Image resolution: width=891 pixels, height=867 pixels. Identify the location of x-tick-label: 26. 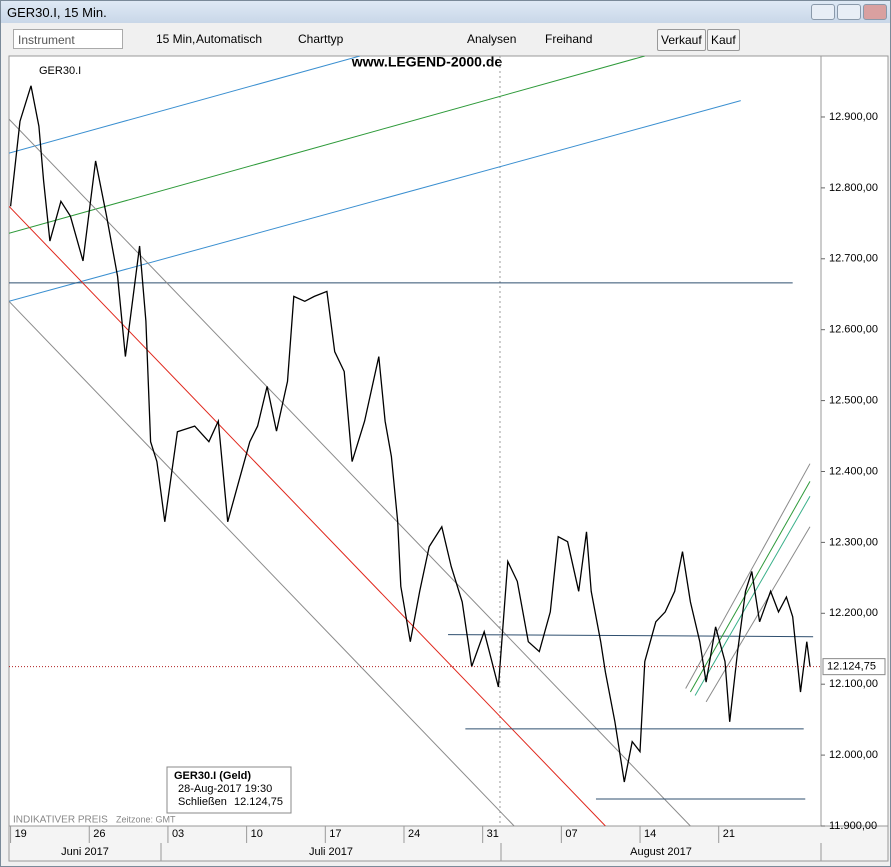
(99, 834).